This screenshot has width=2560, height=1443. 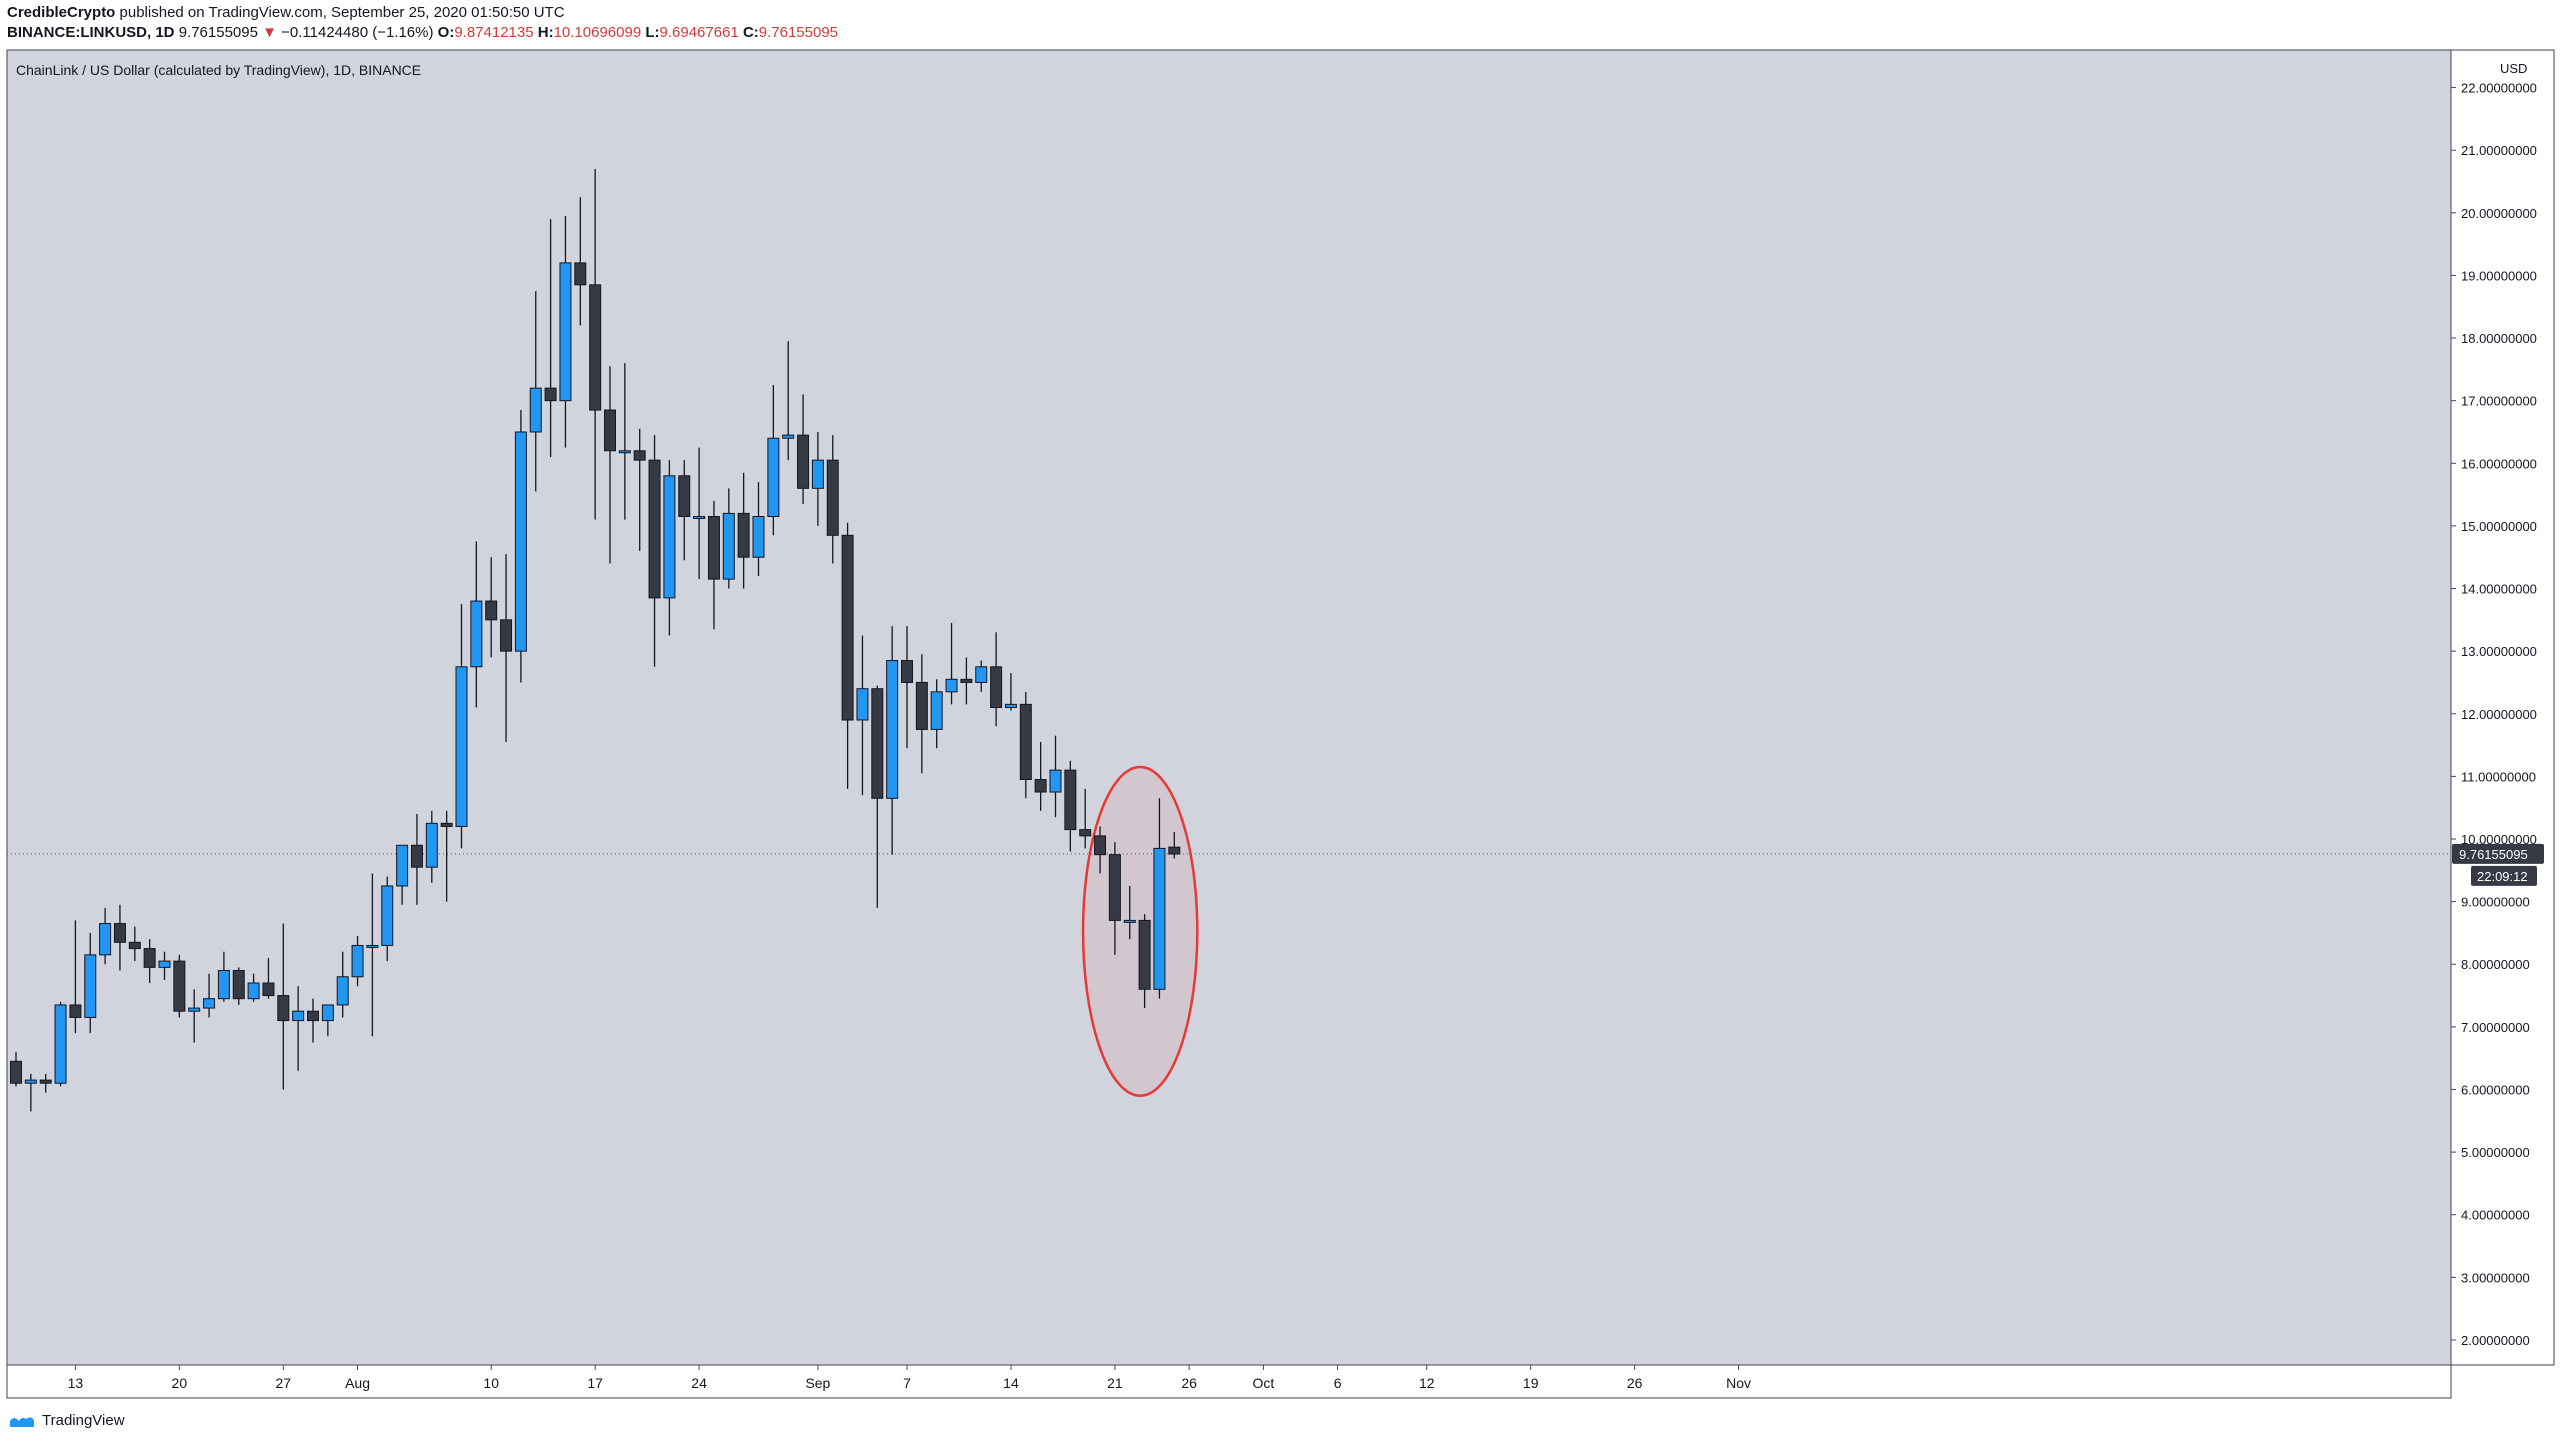 What do you see at coordinates (2498, 776) in the screenshot?
I see `y-tick-label: 11.00000000` at bounding box center [2498, 776].